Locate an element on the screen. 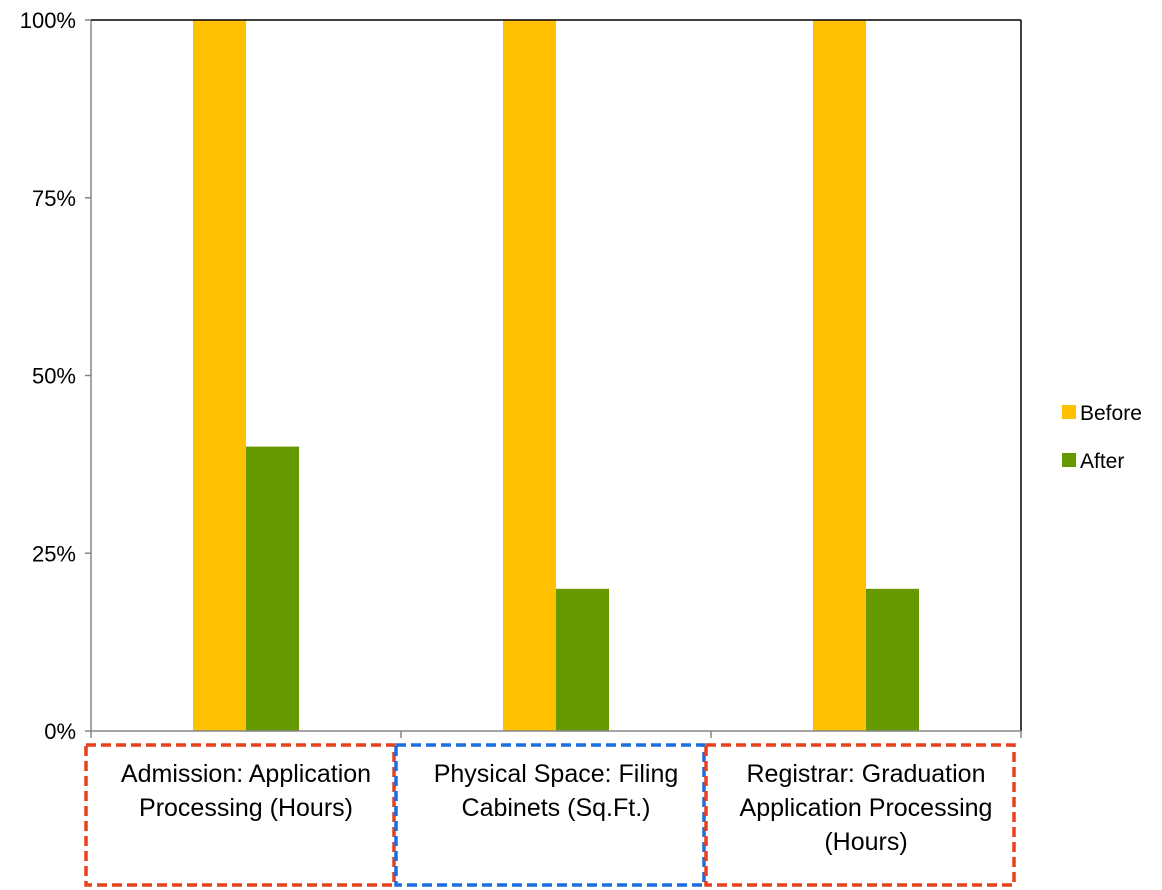 This screenshot has width=1162, height=890. x-category-label: Cabinets (Sq.Ft.) is located at coordinates (556, 808).